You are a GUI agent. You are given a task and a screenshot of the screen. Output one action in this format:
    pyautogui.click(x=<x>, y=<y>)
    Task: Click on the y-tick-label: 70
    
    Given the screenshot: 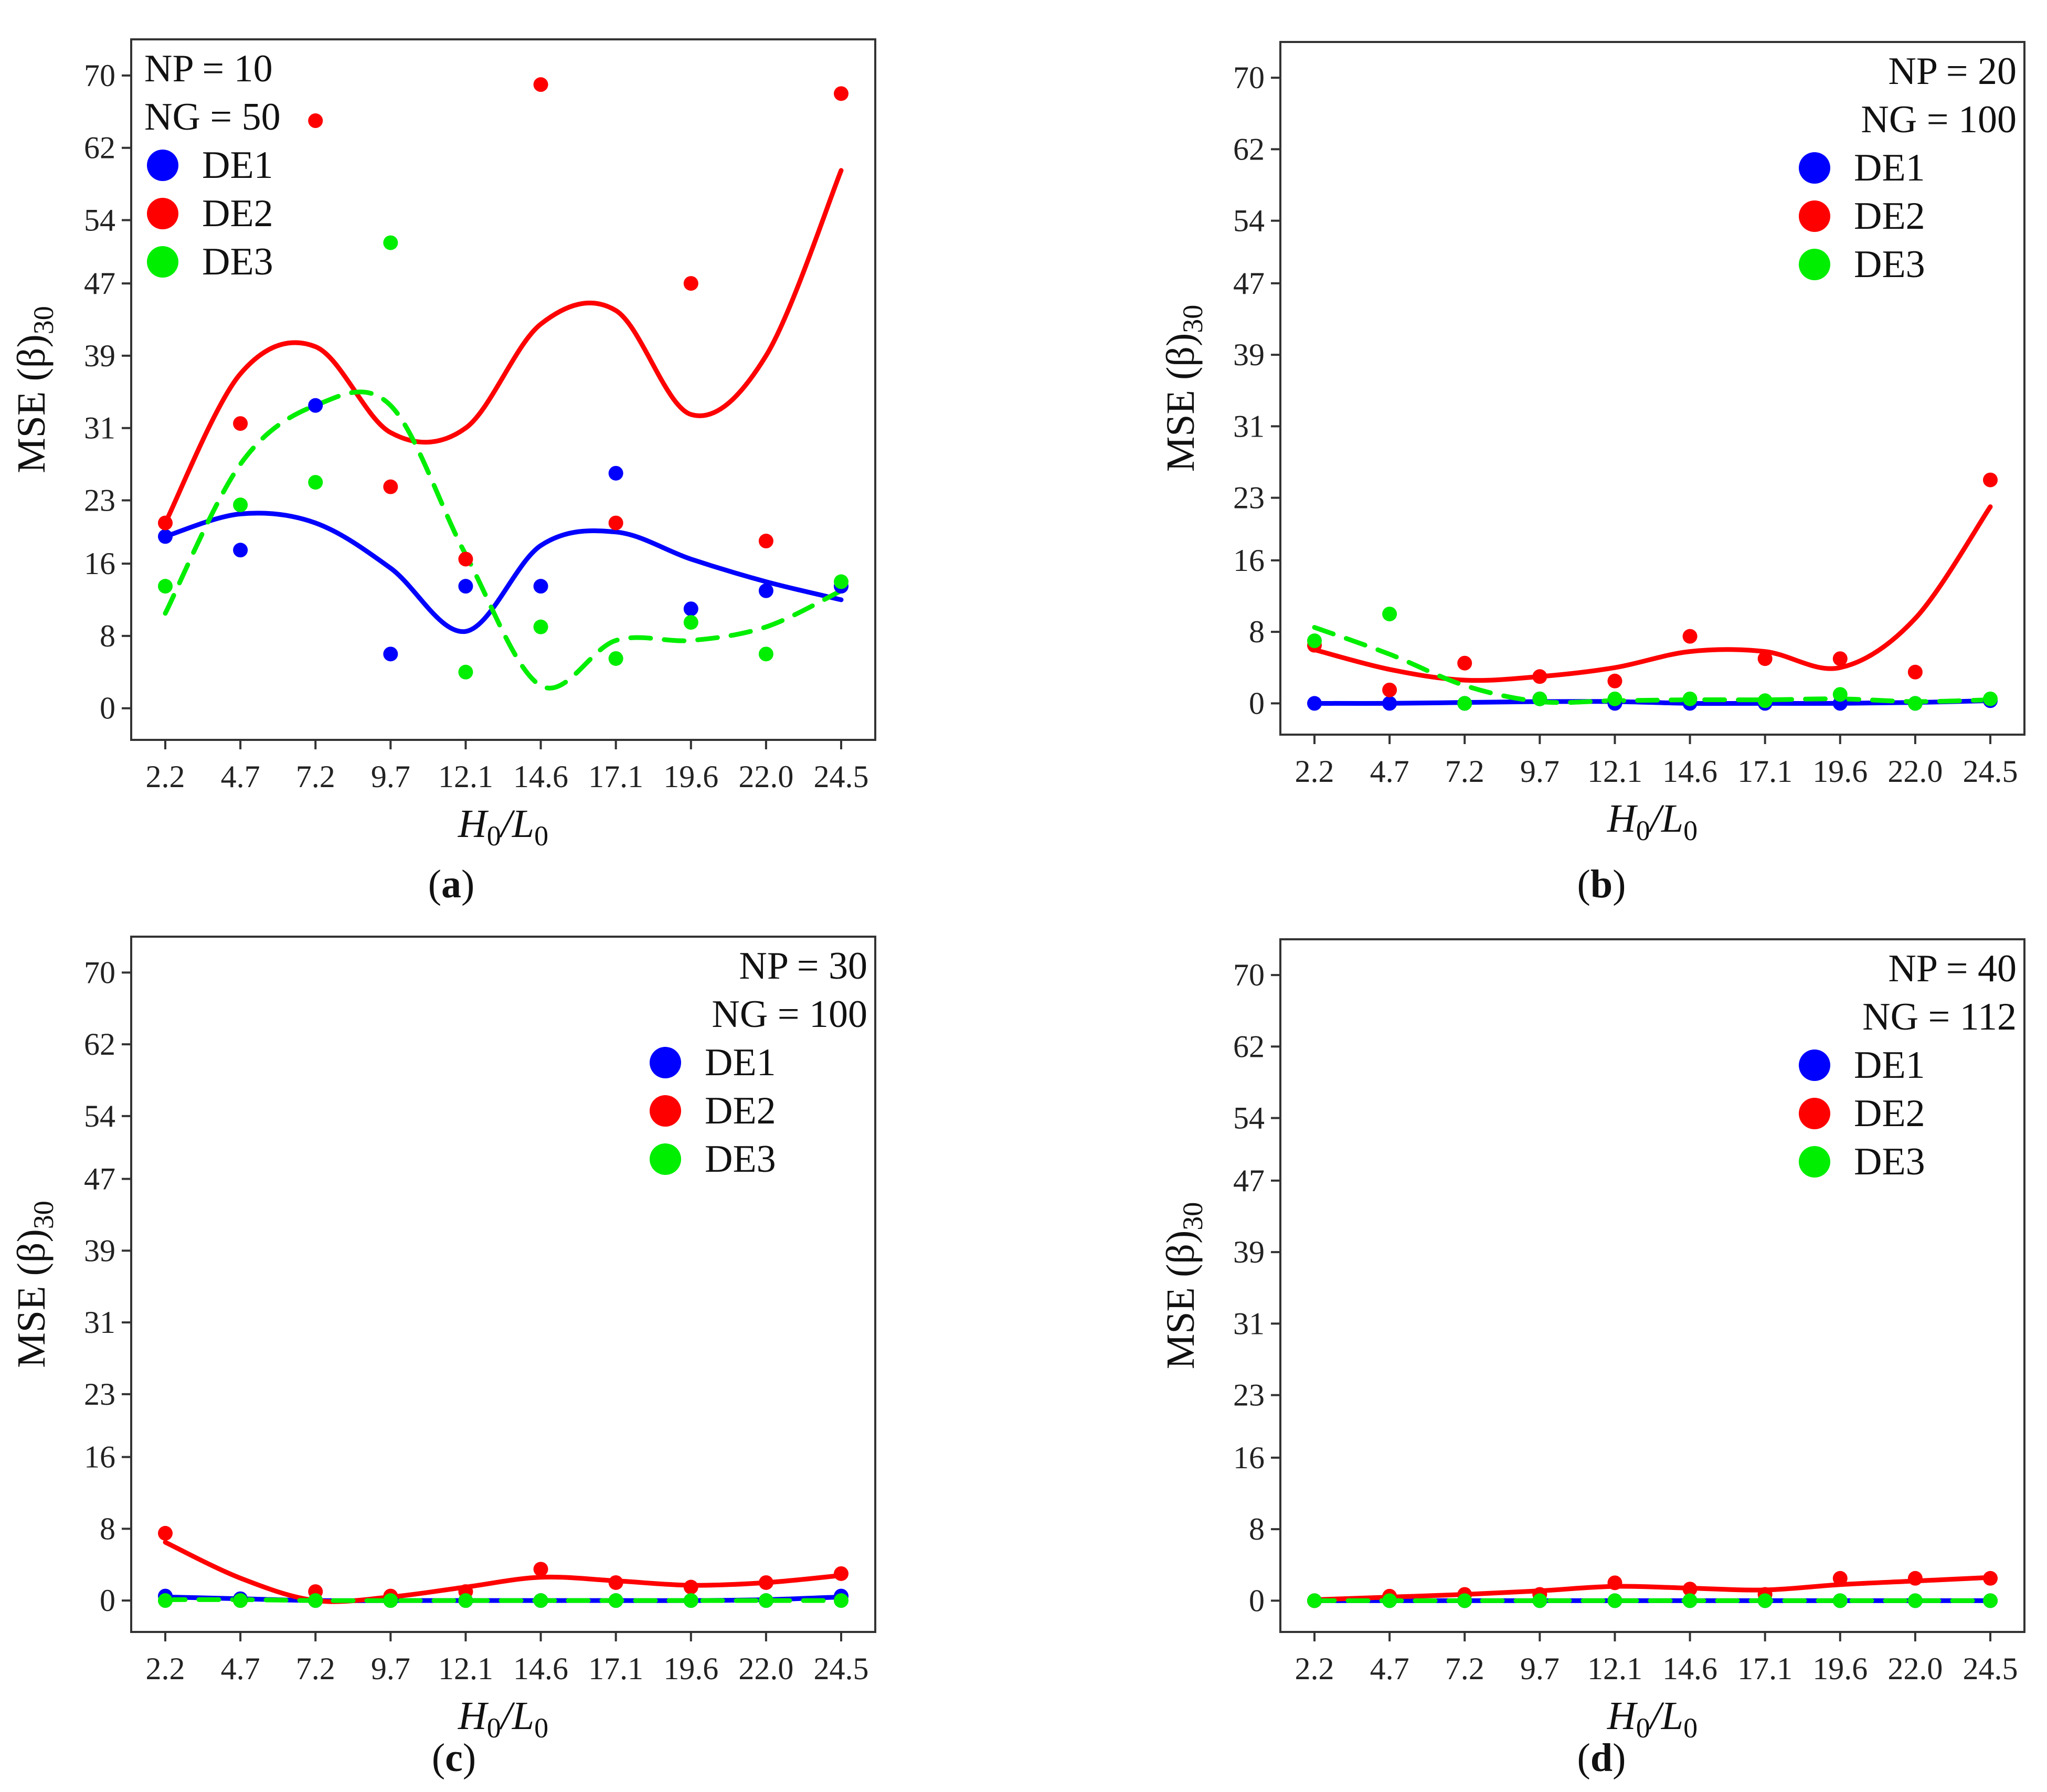 What is the action you would take?
    pyautogui.click(x=1249, y=975)
    